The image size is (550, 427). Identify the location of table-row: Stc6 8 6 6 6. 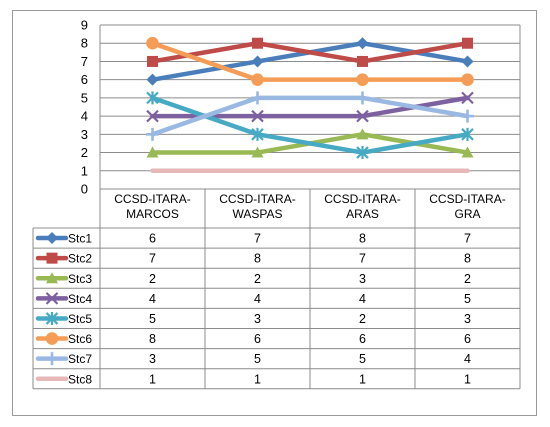
(253, 339).